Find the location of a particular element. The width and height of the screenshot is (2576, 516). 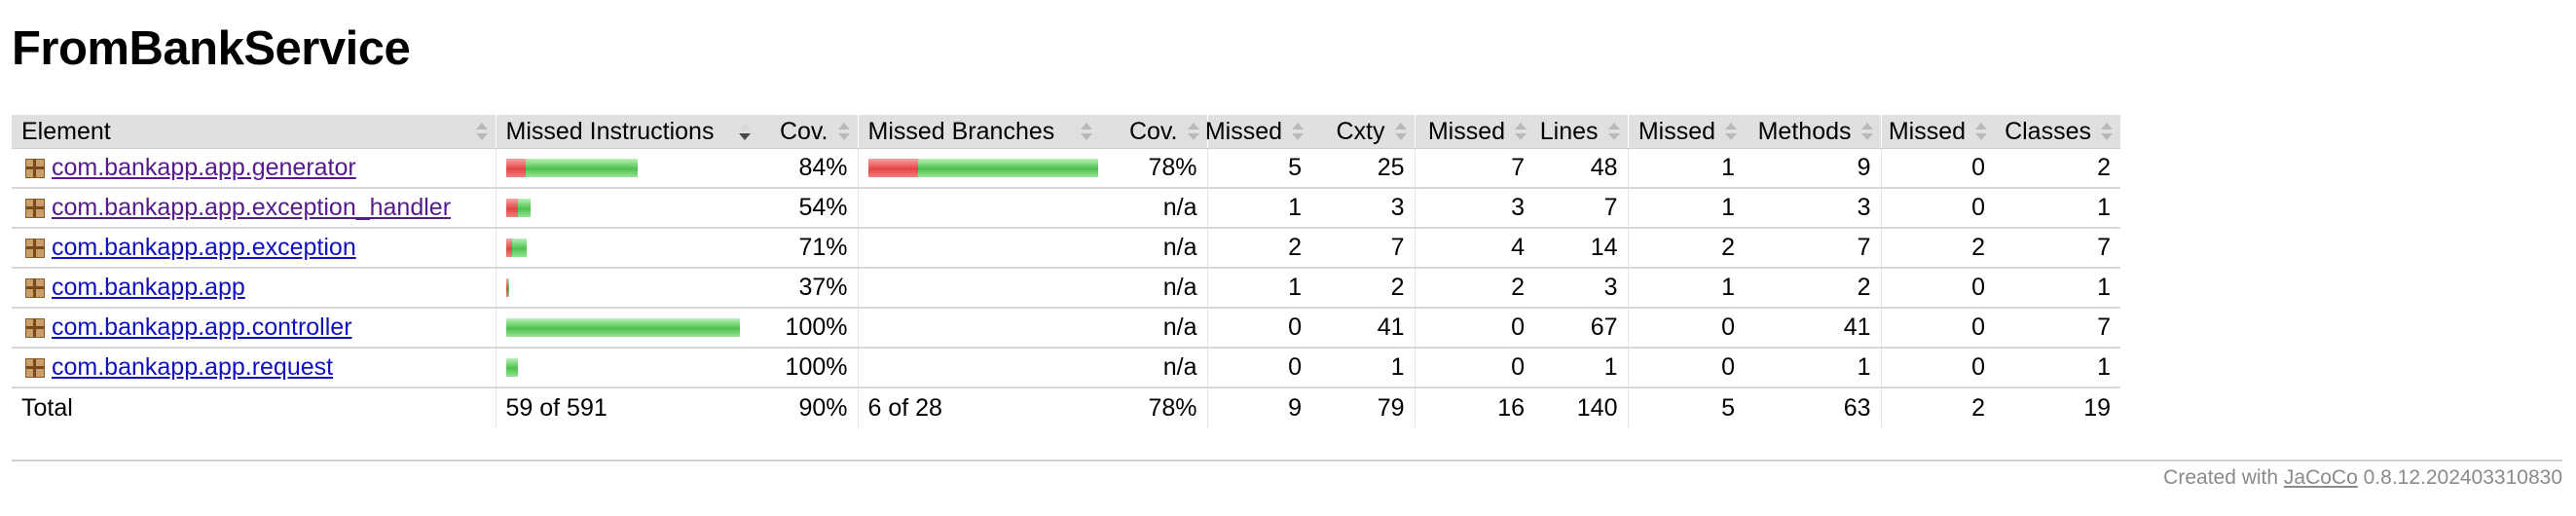

element-cell: com.bankapp.app.generator is located at coordinates (254, 168).